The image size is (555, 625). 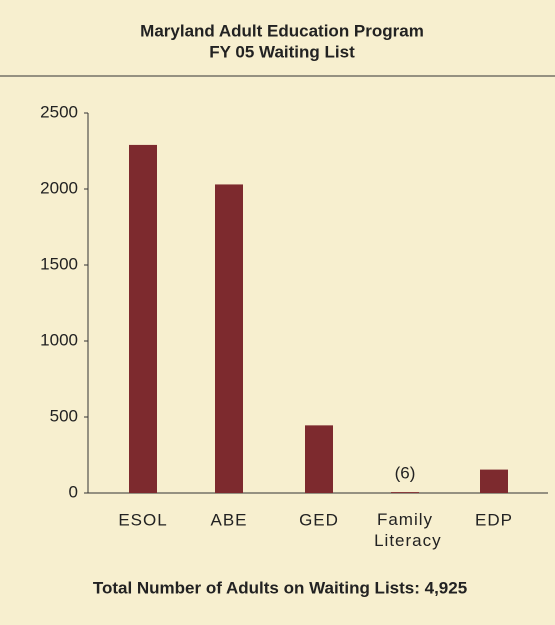 I want to click on chart-title: Maryland Adult Education Program, so click(x=282, y=30).